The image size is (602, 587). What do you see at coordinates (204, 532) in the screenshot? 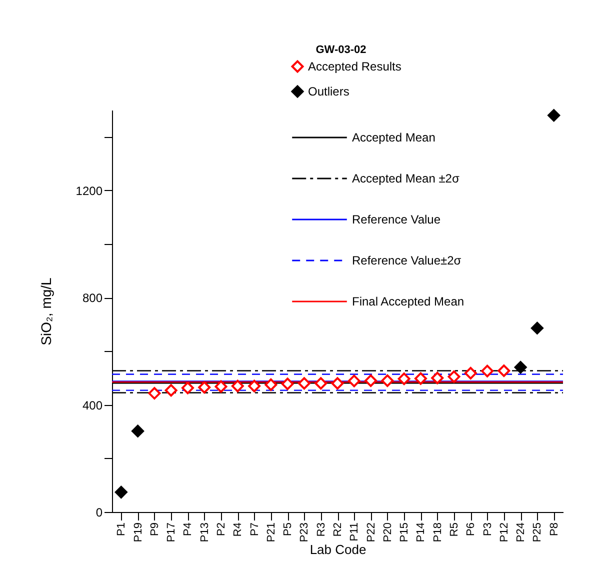
I see `x-tick-label: P13` at bounding box center [204, 532].